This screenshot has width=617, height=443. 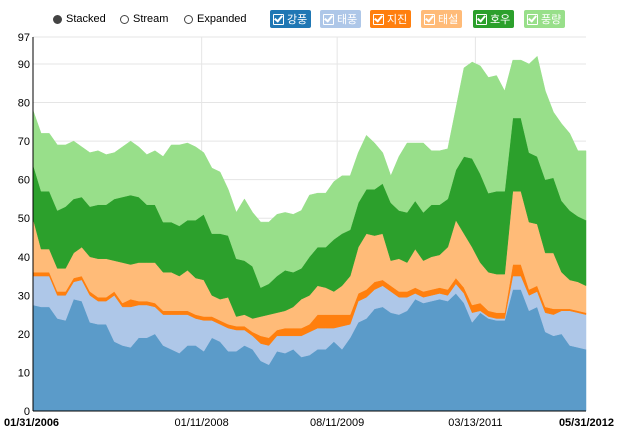 What do you see at coordinates (24, 258) in the screenshot?
I see `y-tick-label: 40` at bounding box center [24, 258].